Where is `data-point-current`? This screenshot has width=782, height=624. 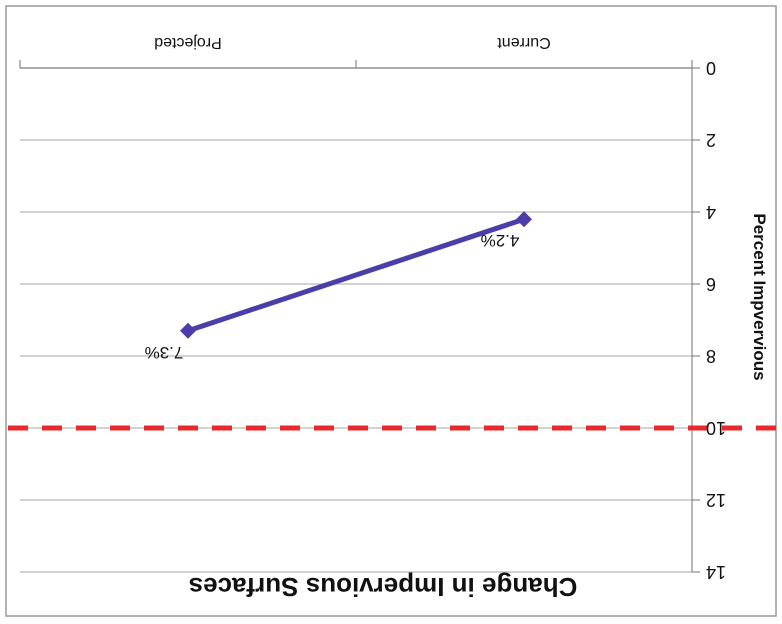 data-point-current is located at coordinates (524, 219).